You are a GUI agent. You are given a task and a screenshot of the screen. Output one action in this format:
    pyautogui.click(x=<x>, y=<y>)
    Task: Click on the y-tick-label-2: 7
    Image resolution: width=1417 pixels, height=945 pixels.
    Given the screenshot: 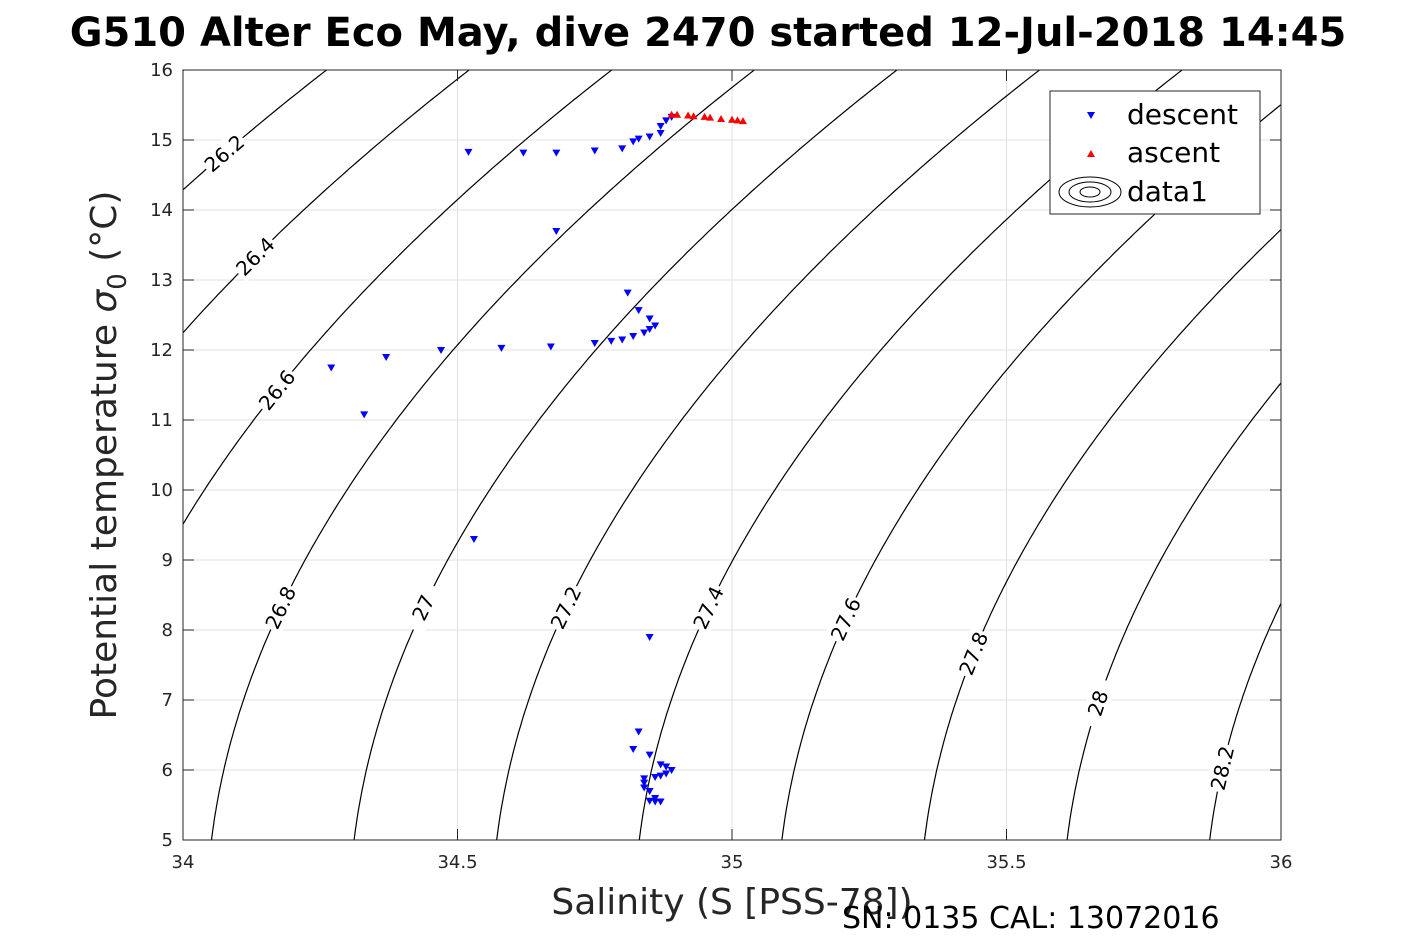 What is the action you would take?
    pyautogui.click(x=167, y=700)
    